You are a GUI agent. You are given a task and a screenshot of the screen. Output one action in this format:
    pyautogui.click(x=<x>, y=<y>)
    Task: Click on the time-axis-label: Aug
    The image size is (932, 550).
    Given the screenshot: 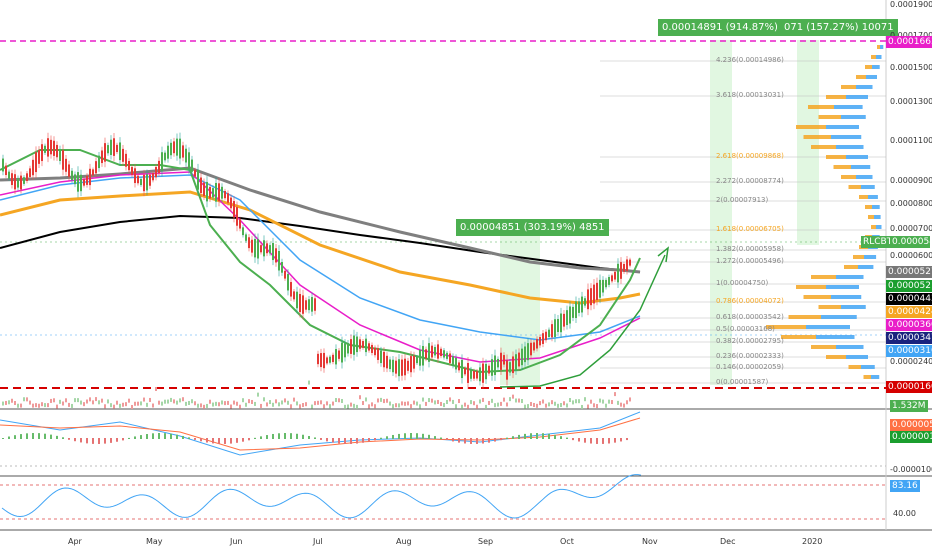 What is the action you would take?
    pyautogui.click(x=404, y=541)
    